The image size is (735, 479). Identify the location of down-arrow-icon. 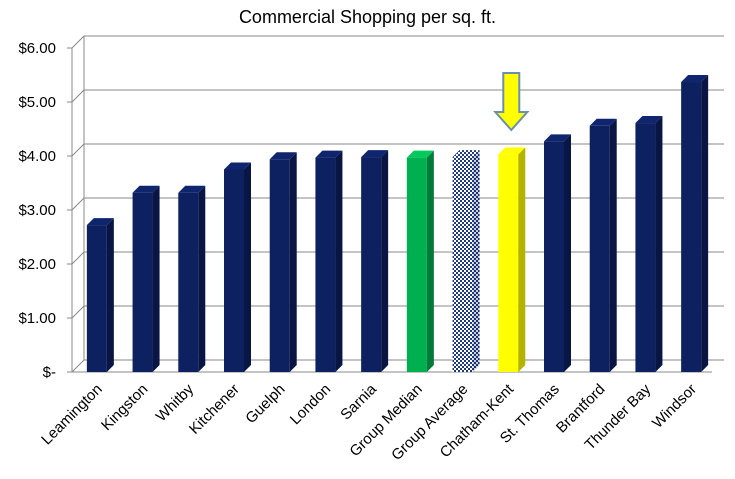
(511, 102).